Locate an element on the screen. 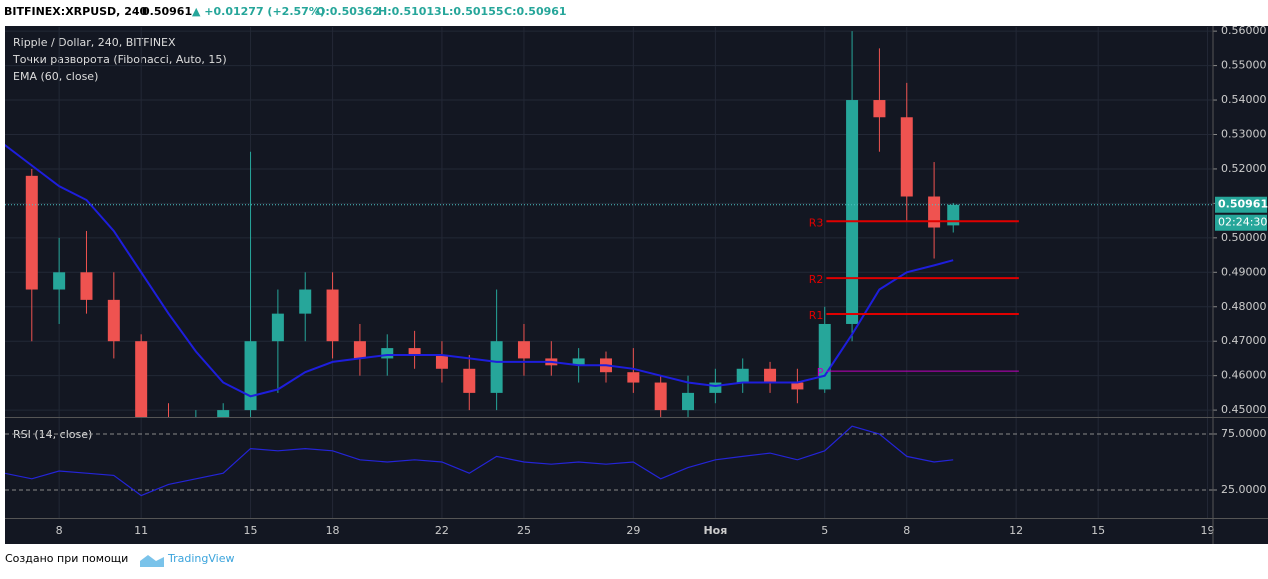  y-tick-label: 0.48000 is located at coordinates (1244, 306).